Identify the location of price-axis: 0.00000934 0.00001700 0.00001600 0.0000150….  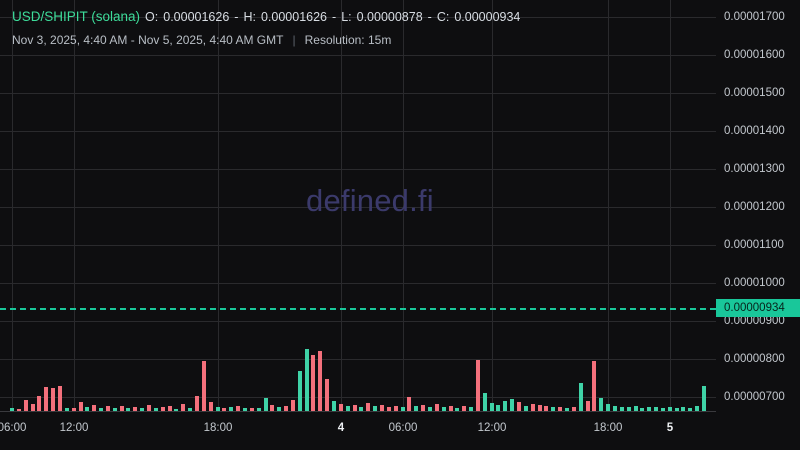
(758, 206).